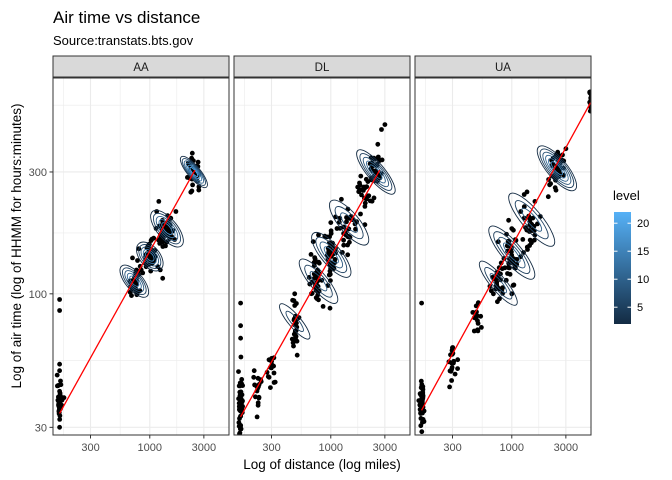 The image size is (672, 480). I want to click on x-tick-label: 300, so click(90, 448).